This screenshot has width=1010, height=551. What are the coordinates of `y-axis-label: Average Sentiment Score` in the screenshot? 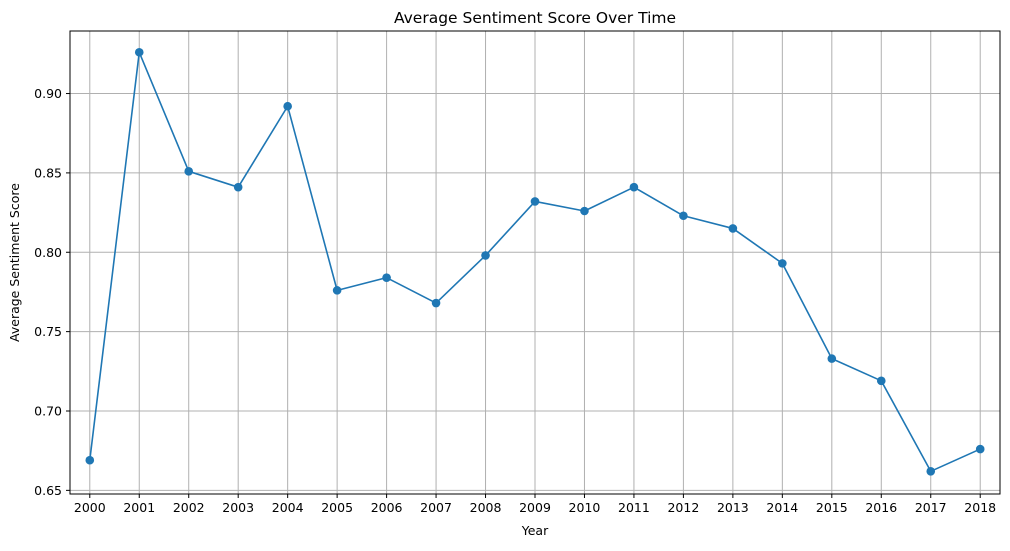 It's located at (14, 262).